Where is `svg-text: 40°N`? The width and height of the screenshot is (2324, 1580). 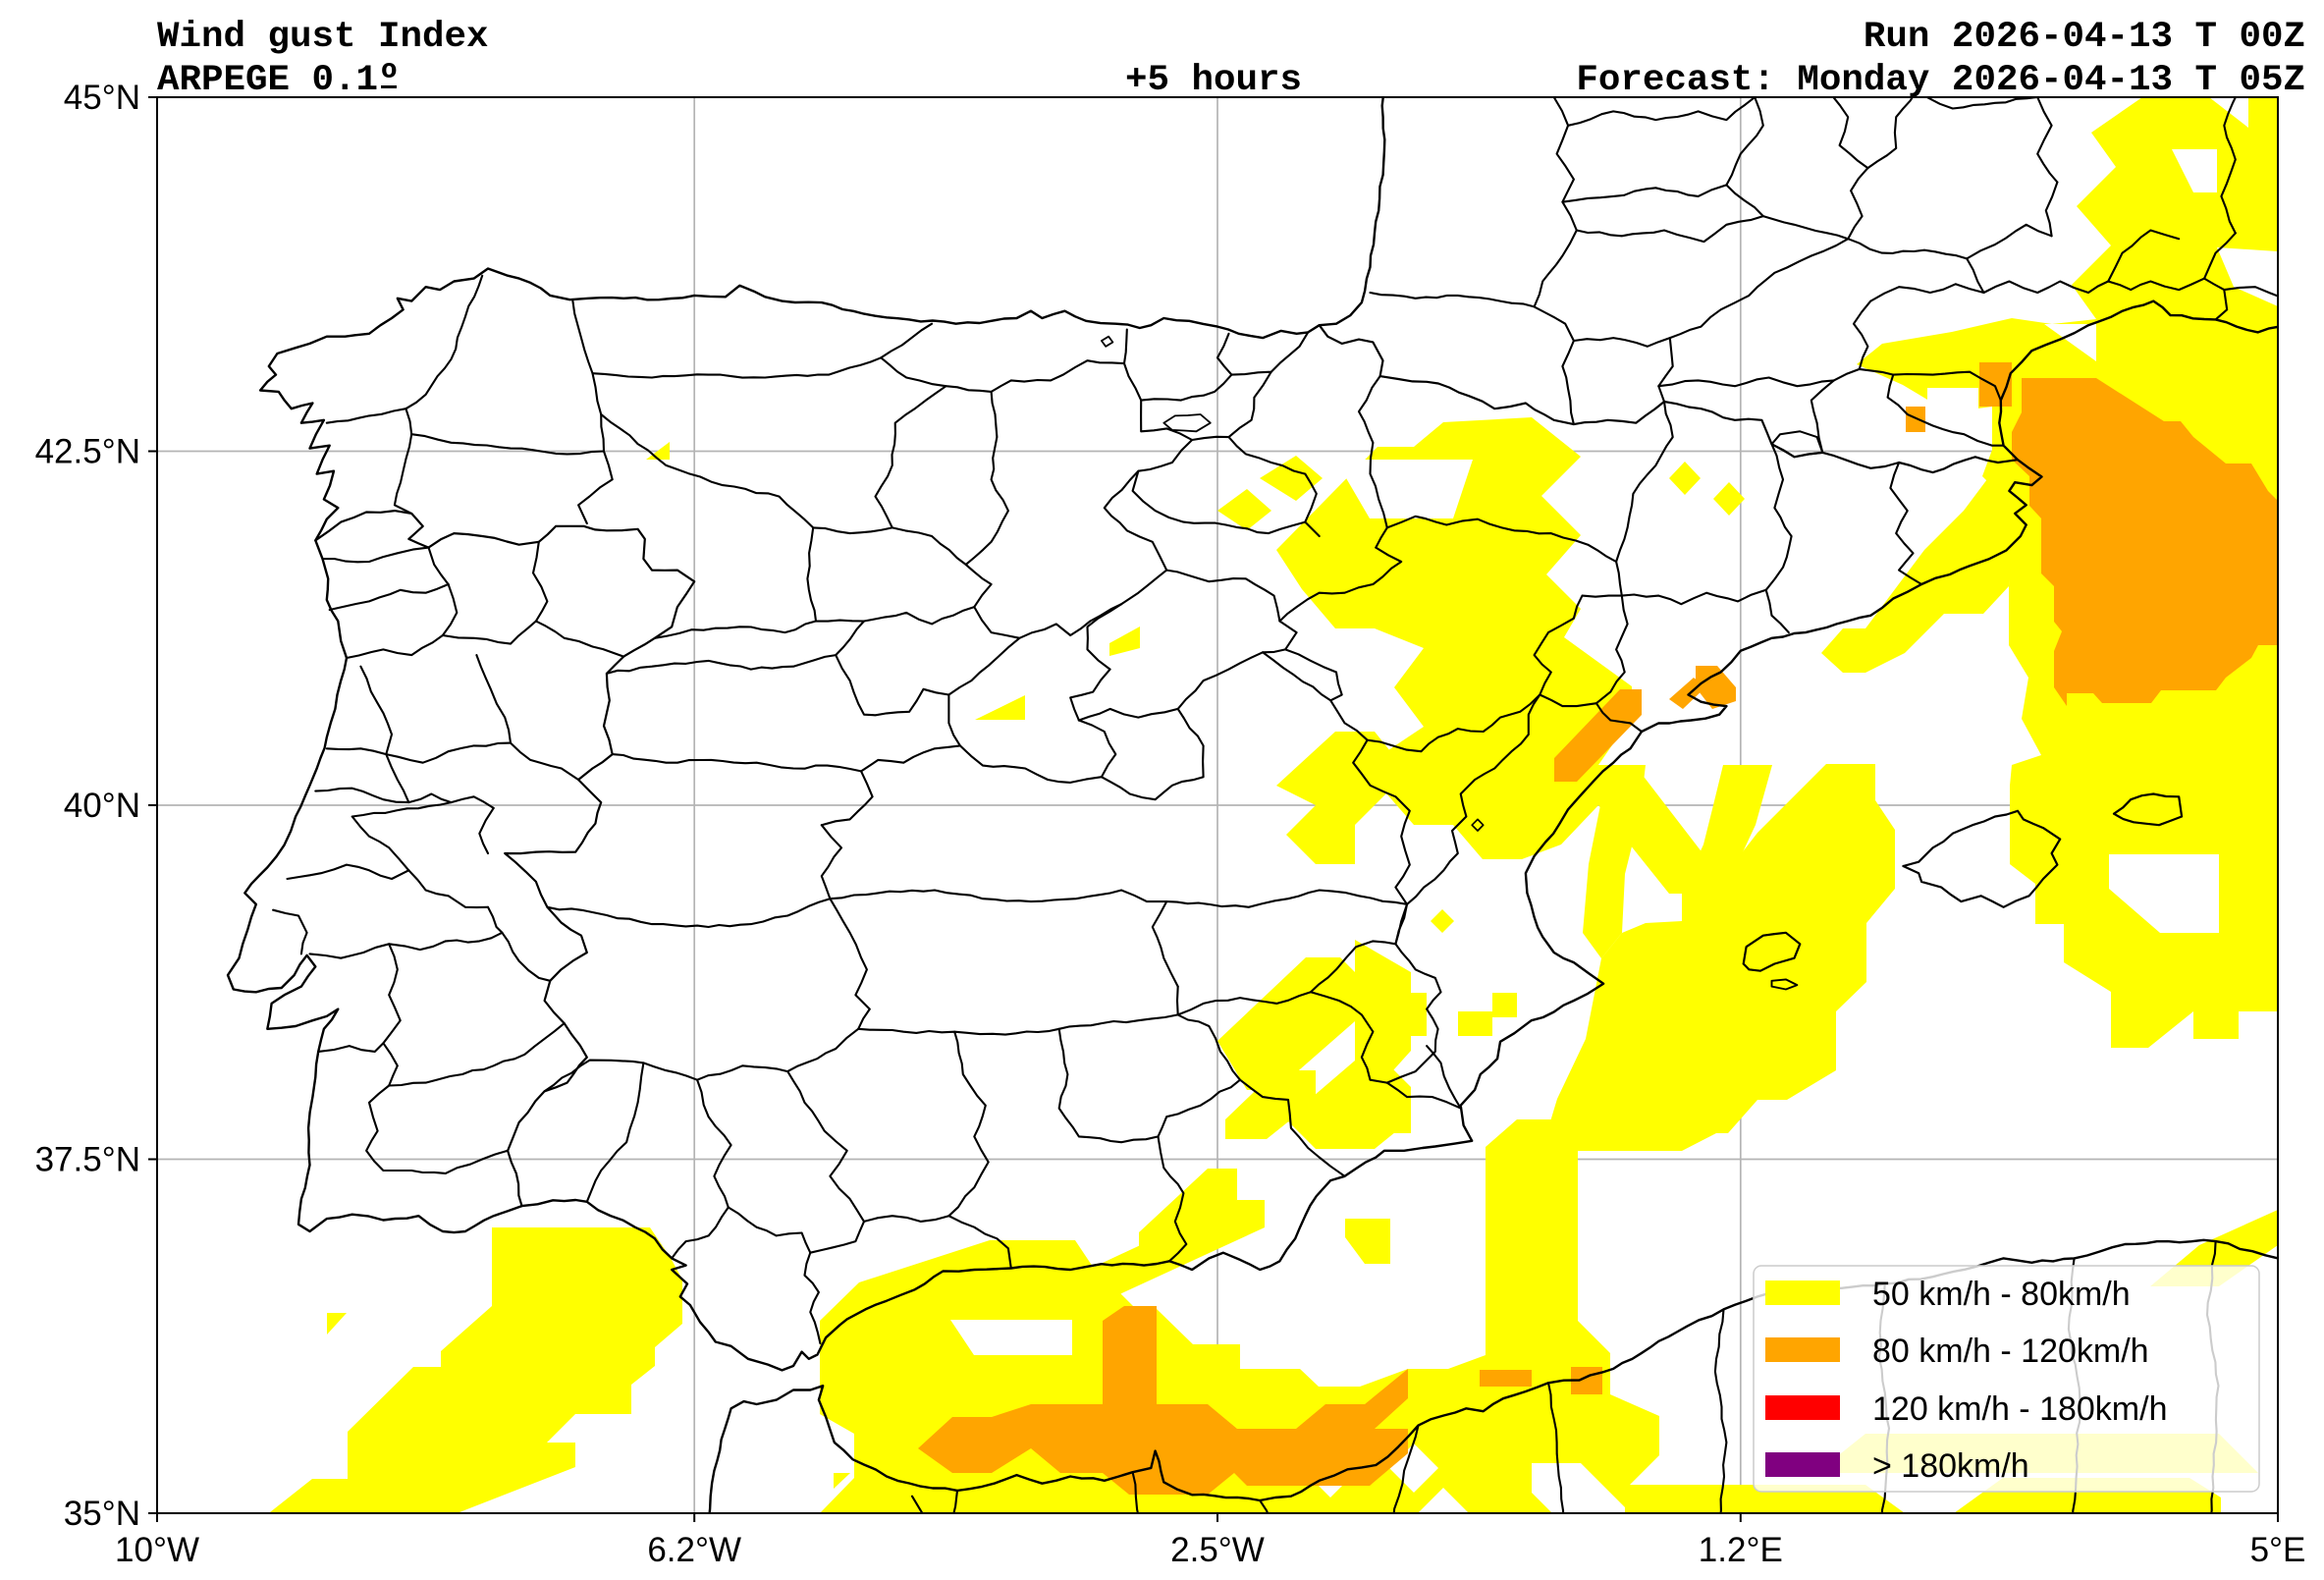
svg-text: 40°N is located at coordinates (102, 806).